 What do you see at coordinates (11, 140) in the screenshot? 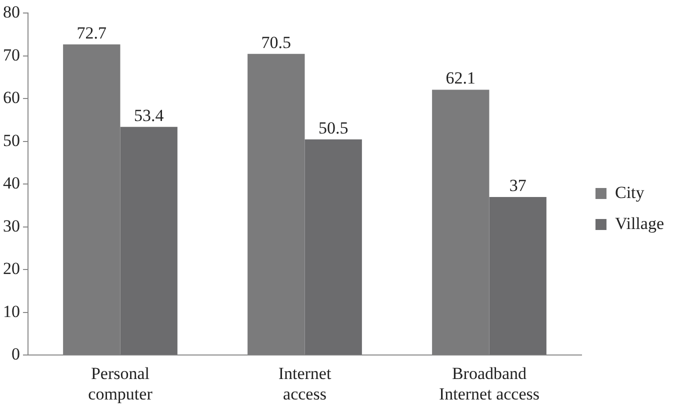
I see `y-tick-label: 50` at bounding box center [11, 140].